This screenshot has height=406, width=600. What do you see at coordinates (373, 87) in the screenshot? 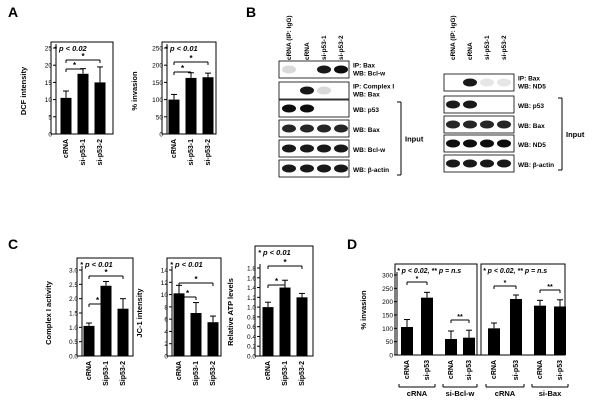
I see `blot-row-label: IP: Complex I` at bounding box center [373, 87].